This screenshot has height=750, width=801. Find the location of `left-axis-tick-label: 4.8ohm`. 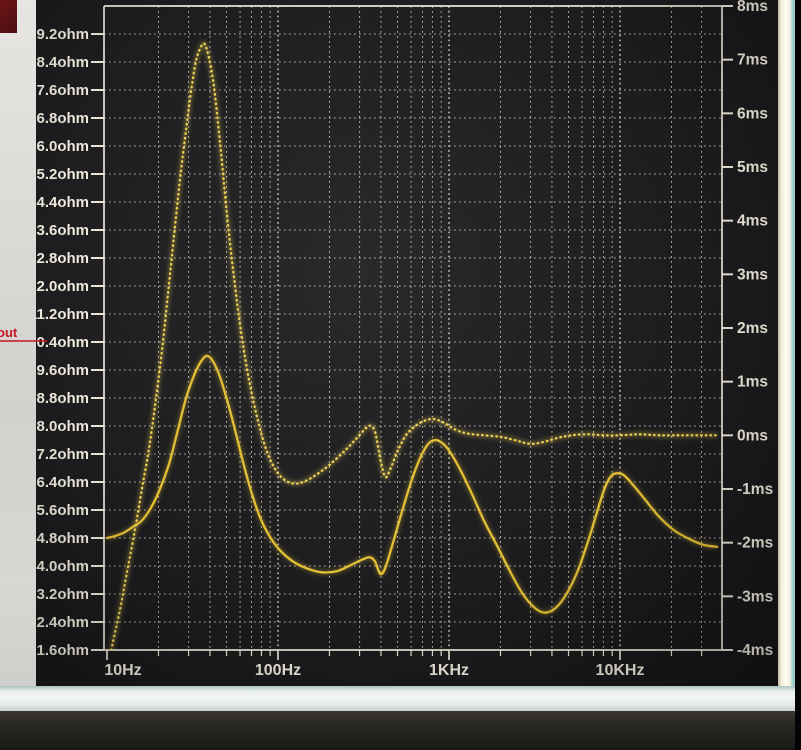

left-axis-tick-label: 4.8ohm is located at coordinates (62, 538).